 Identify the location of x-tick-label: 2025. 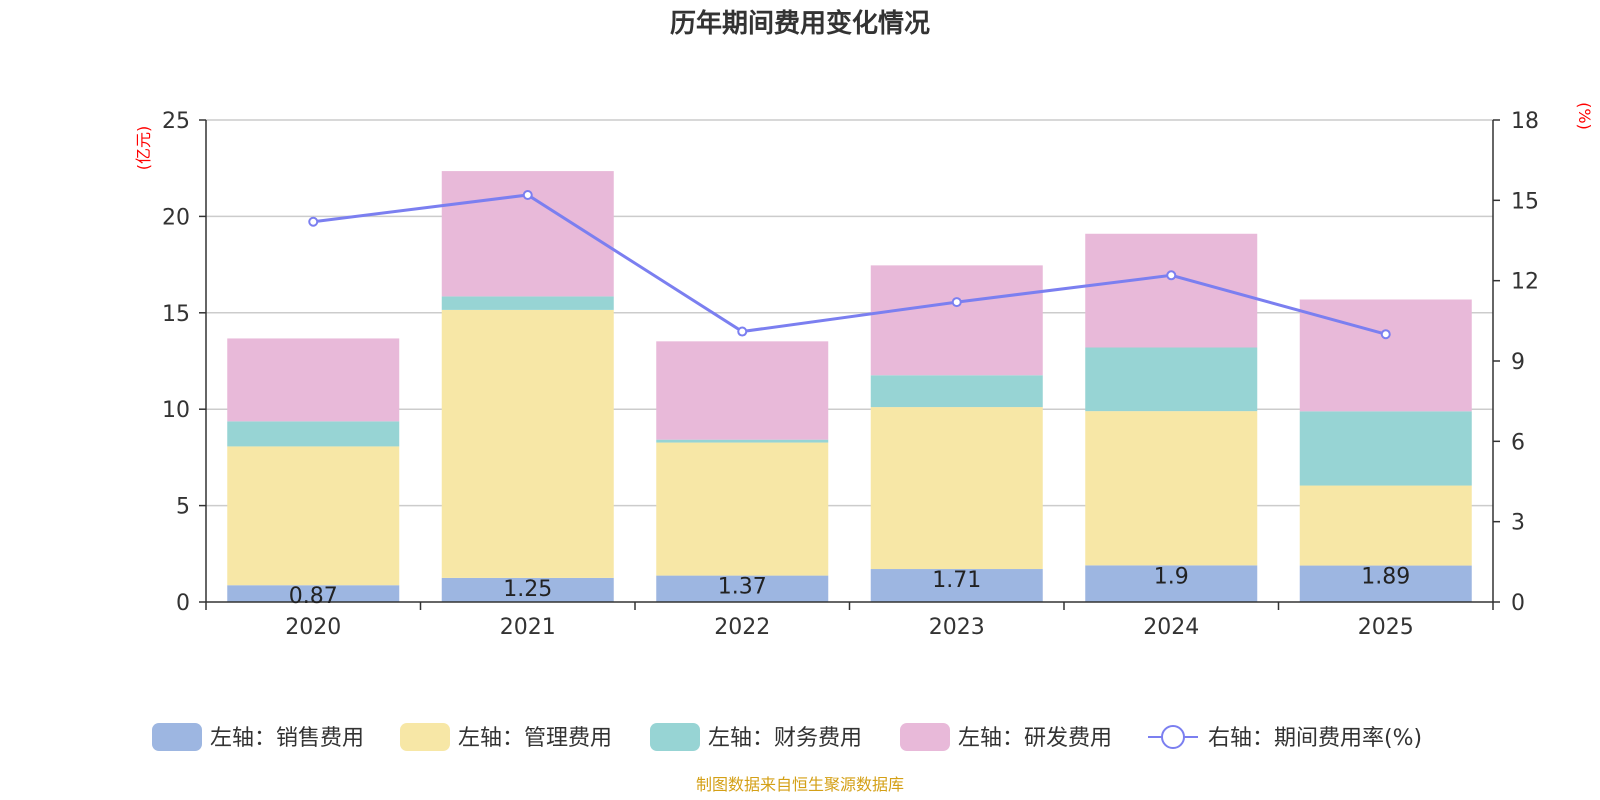
(1386, 627).